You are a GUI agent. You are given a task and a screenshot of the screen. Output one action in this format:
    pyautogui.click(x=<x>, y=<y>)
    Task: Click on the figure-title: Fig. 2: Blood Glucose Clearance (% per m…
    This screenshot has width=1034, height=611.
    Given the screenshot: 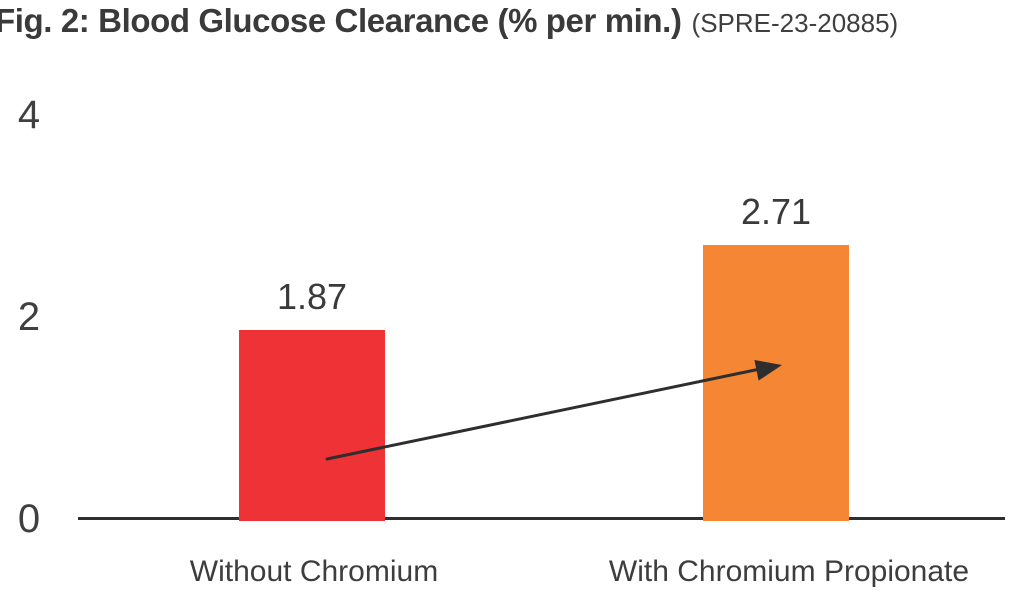 What is the action you would take?
    pyautogui.click(x=341, y=20)
    